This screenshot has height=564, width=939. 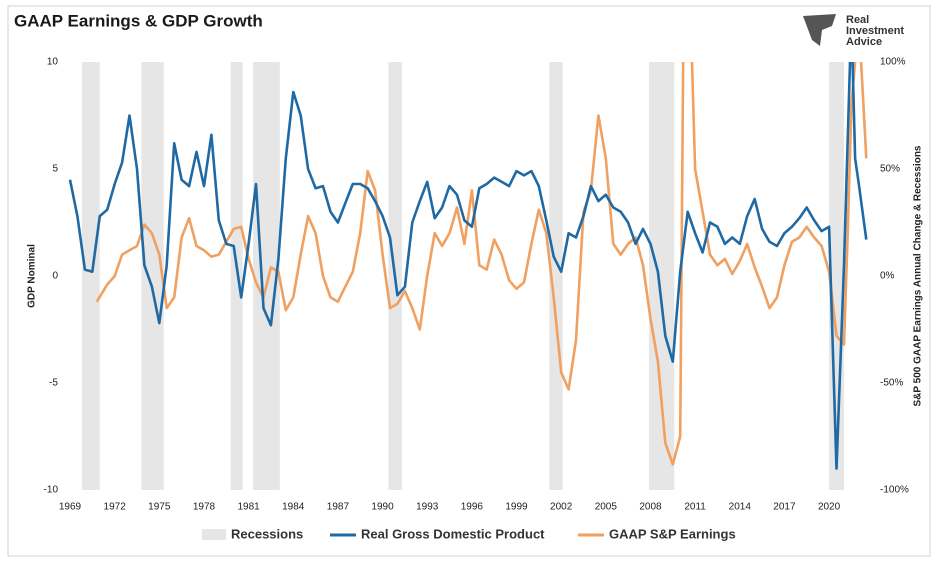 I want to click on x-tick-label: 1984, so click(x=293, y=507).